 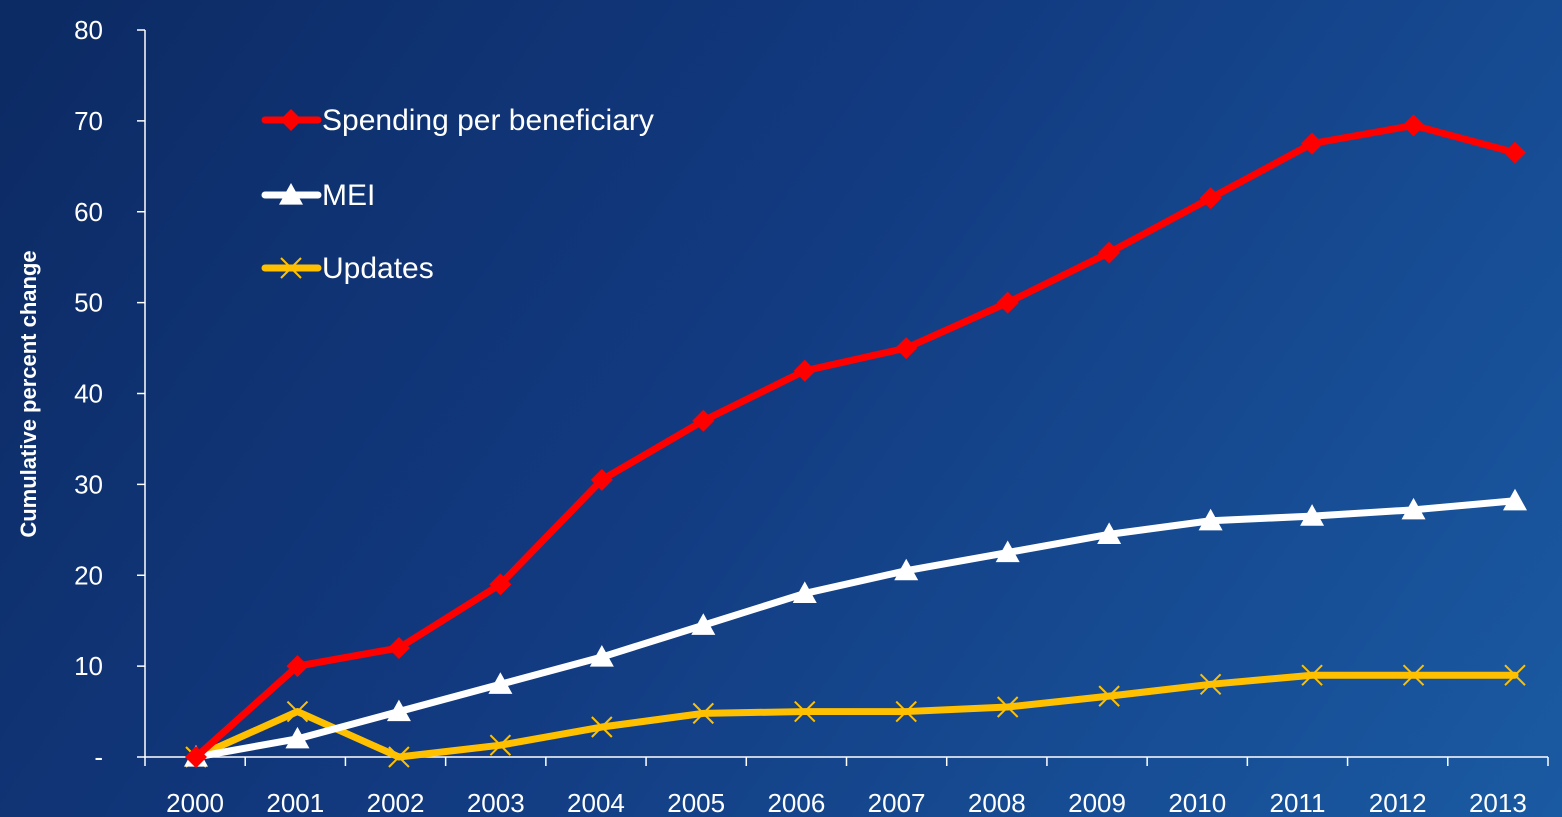 I want to click on x-tick-label: 2001, so click(x=295, y=802).